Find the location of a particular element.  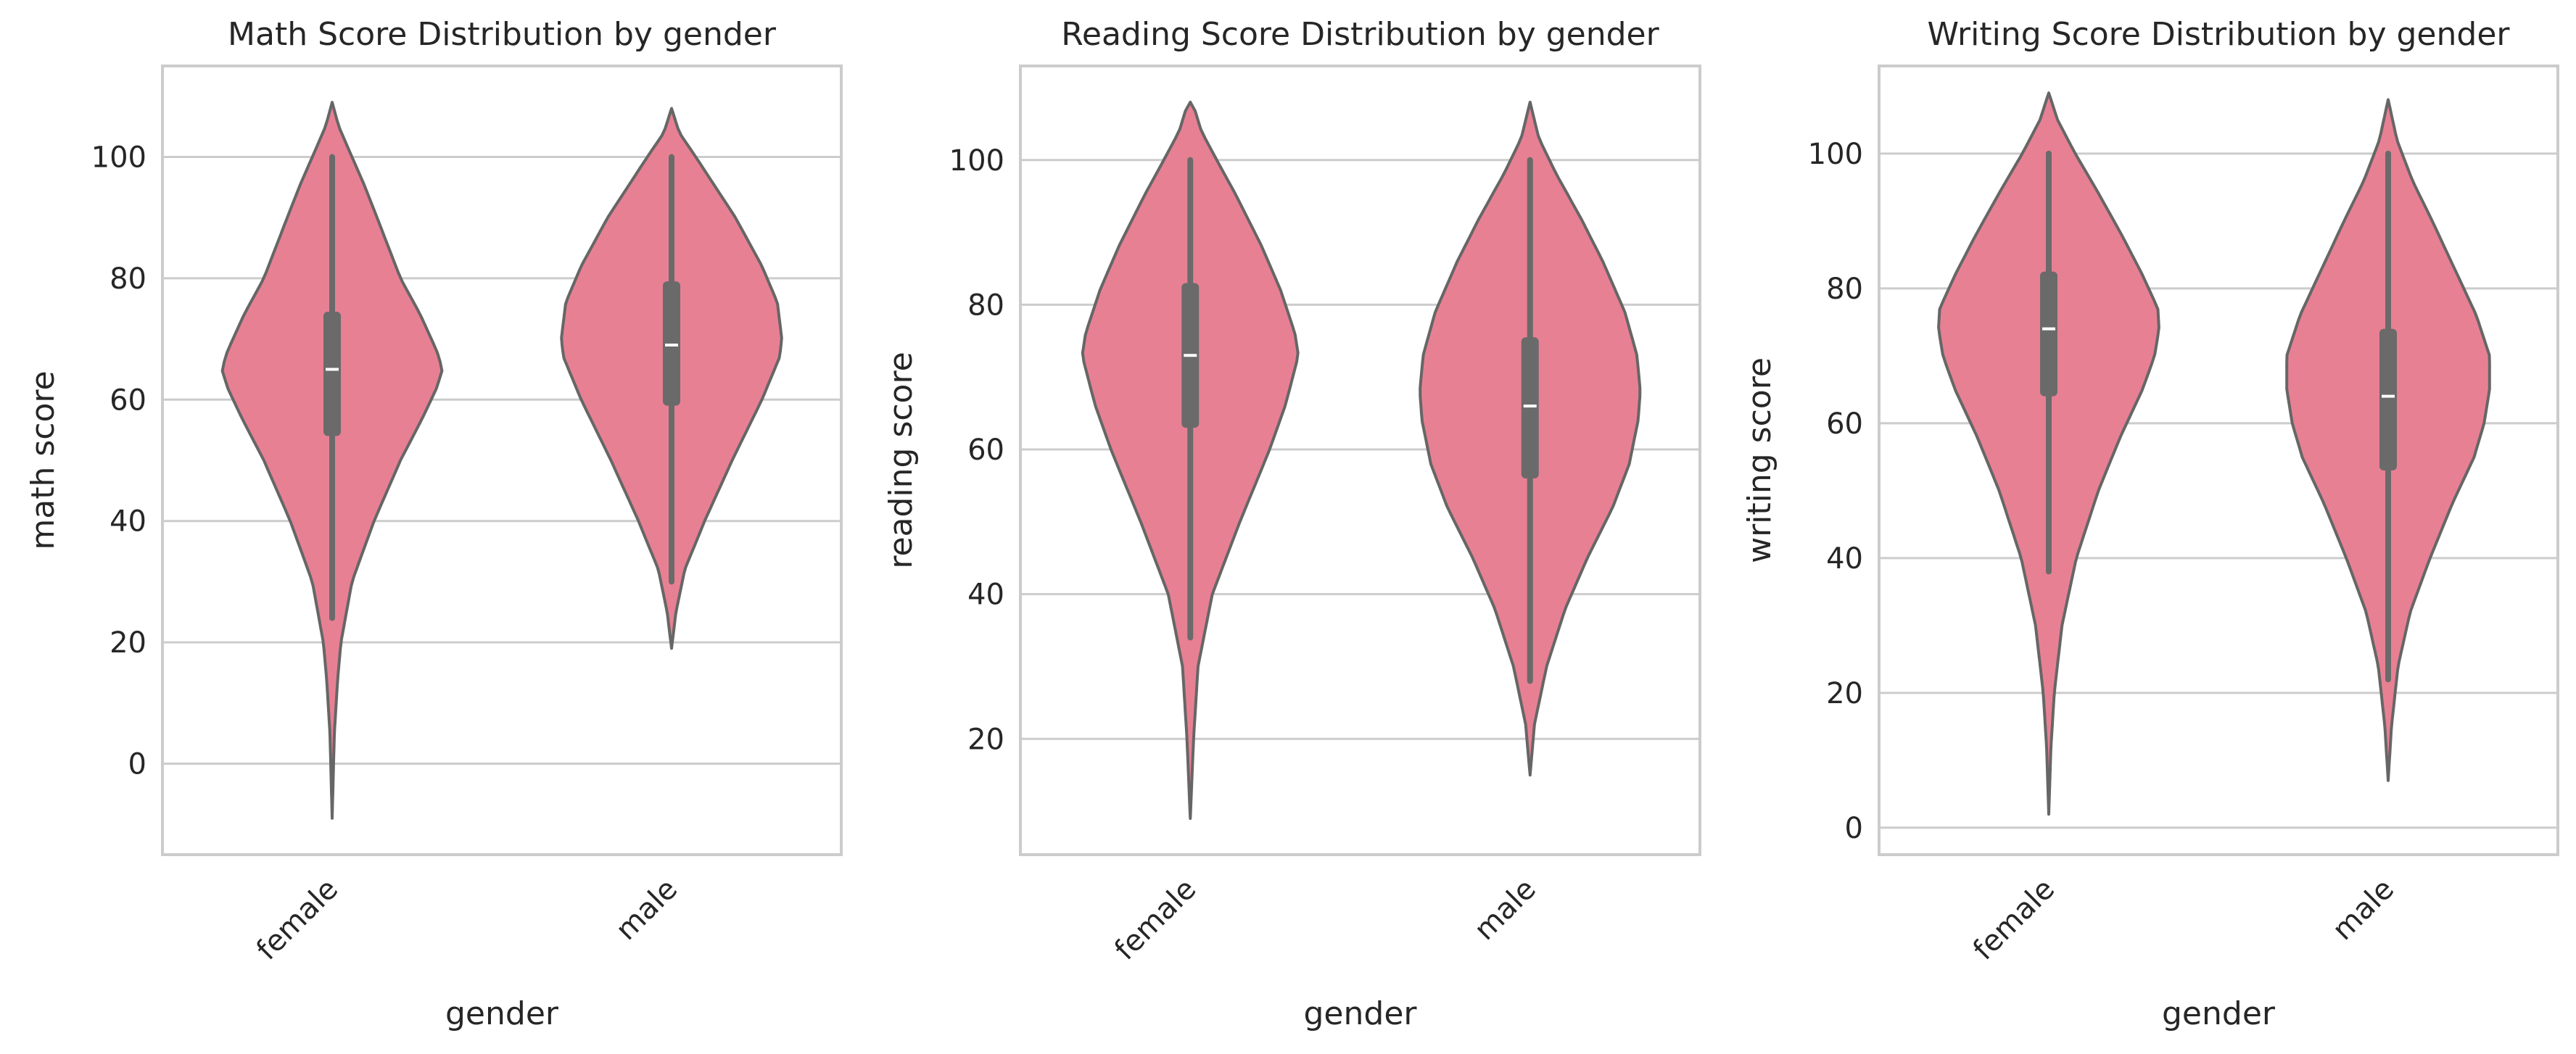

y-axis-label: reading score is located at coordinates (902, 460).